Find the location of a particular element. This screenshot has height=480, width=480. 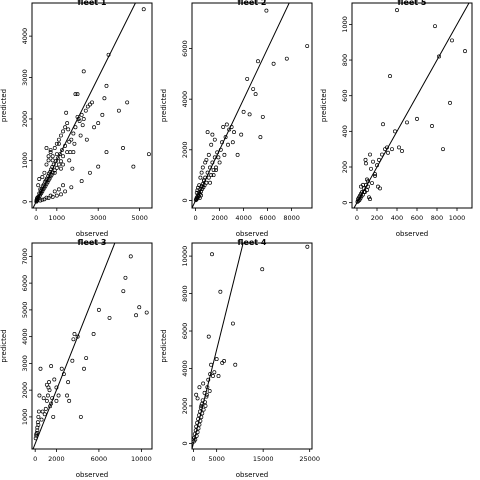

y-tick-label: 2000 is located at coordinates (25, 119).